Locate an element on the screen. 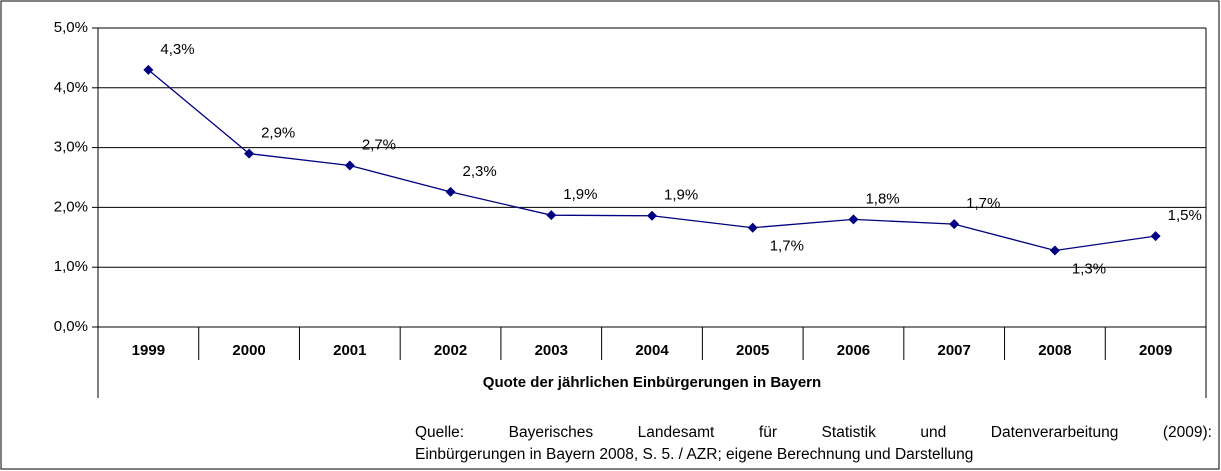 The image size is (1221, 471). y-tick-label: 5,0% is located at coordinates (71, 27).